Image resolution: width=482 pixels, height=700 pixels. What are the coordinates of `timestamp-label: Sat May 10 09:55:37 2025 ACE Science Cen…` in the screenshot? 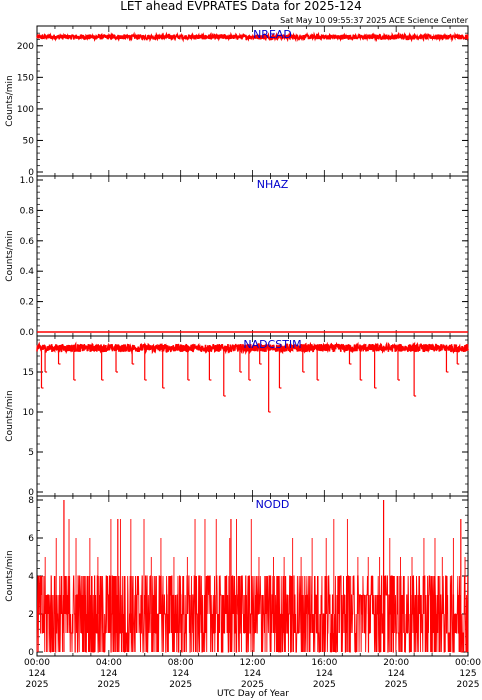 It's located at (374, 20).